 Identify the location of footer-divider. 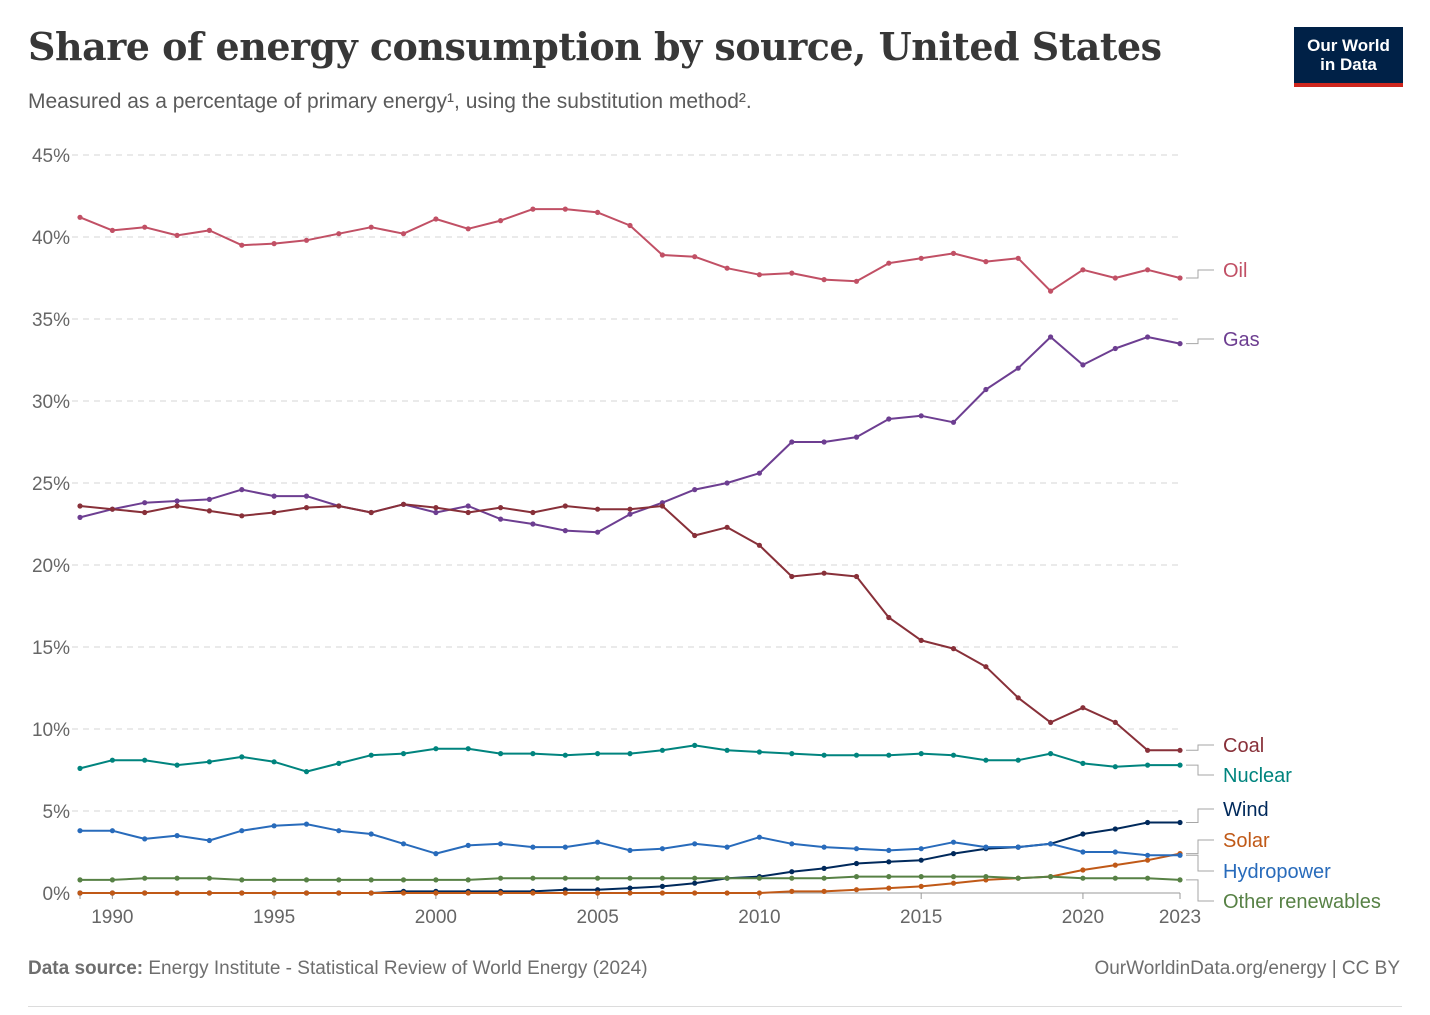
(715, 1006).